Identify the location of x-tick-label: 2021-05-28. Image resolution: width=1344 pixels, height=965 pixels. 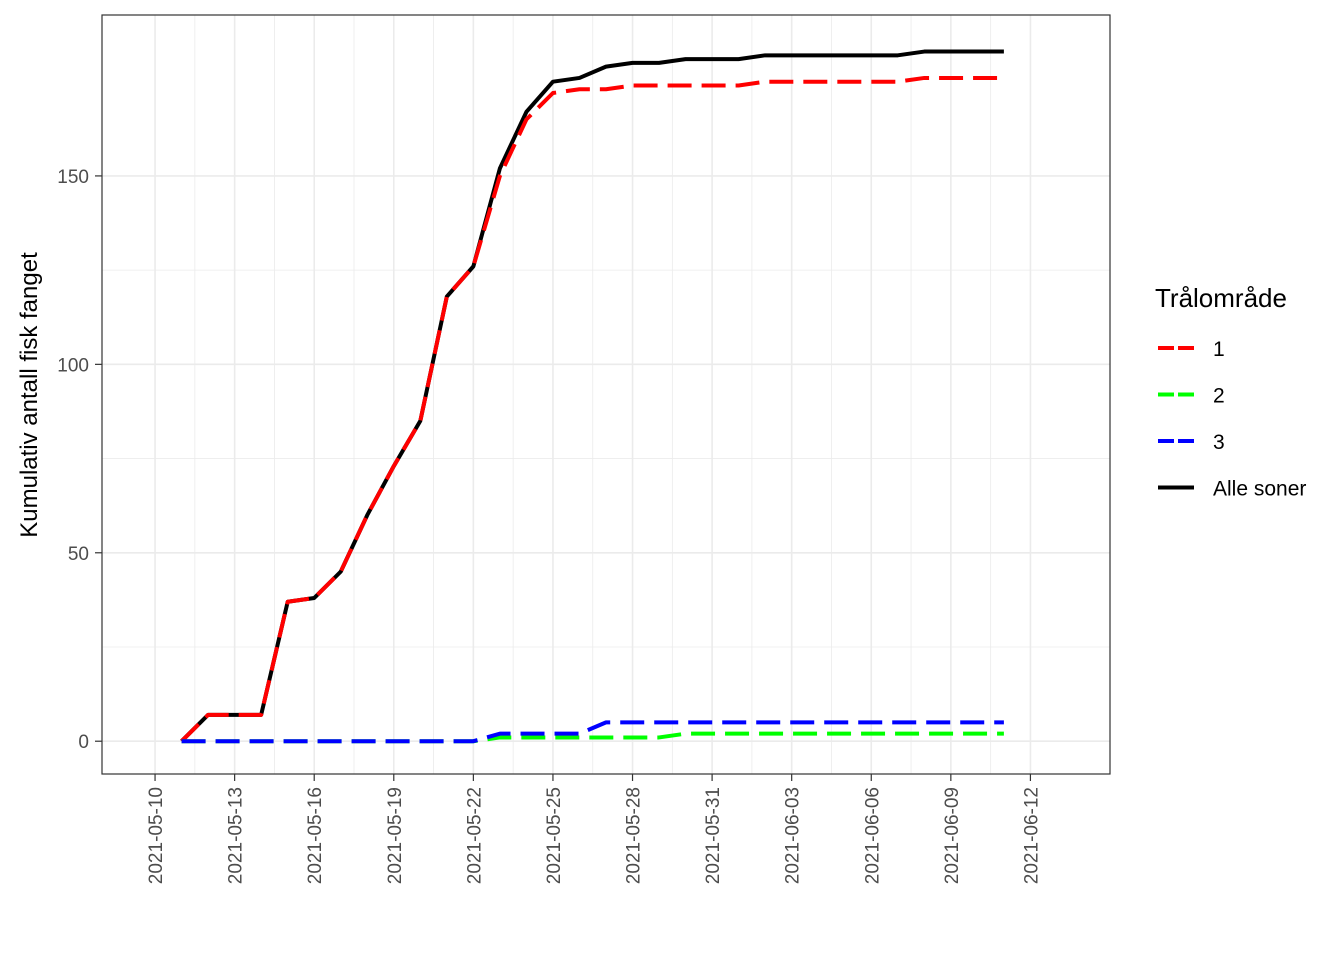
(634, 835).